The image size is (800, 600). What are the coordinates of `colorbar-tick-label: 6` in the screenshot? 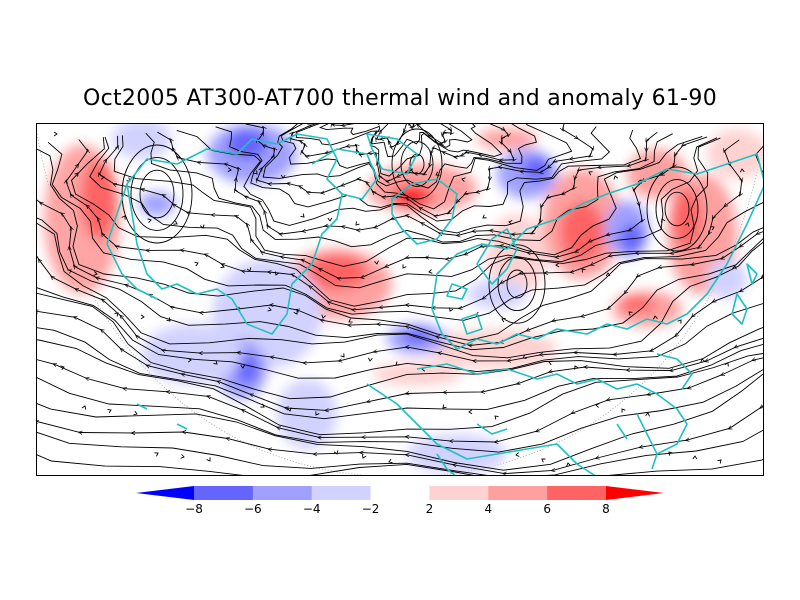 It's located at (547, 509).